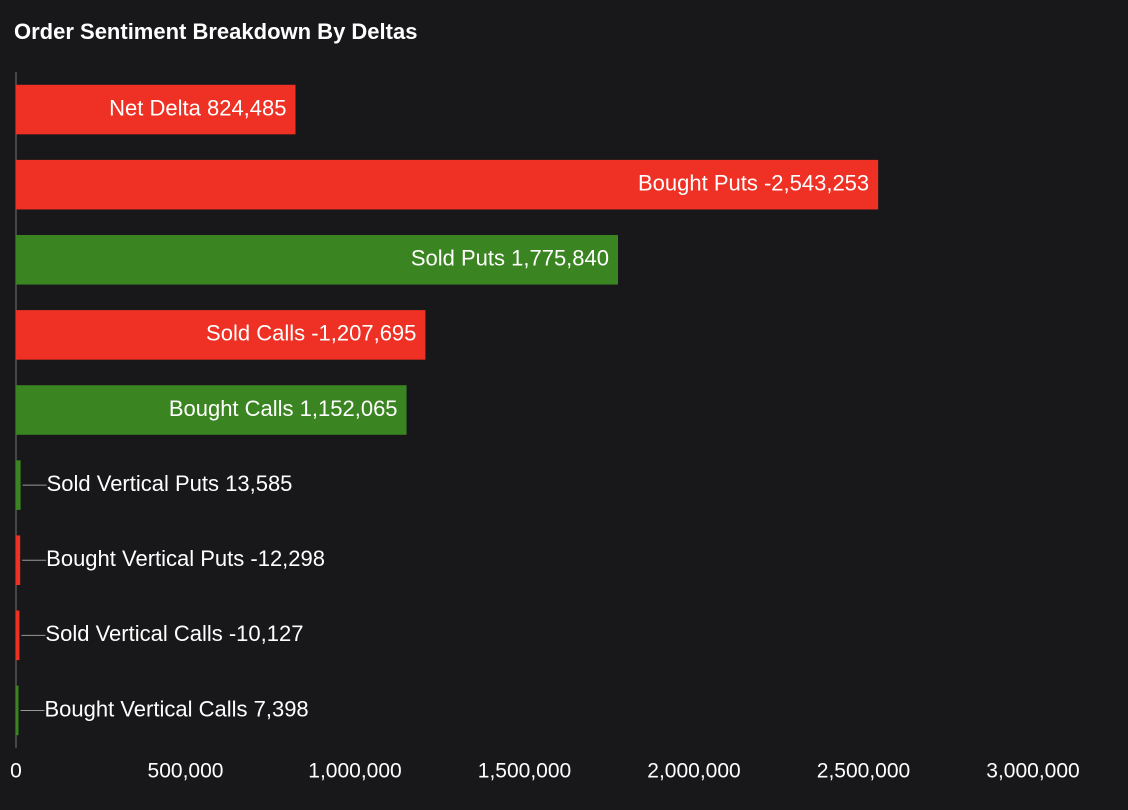  I want to click on data-label: Sold Puts 1,775,840, so click(510, 258).